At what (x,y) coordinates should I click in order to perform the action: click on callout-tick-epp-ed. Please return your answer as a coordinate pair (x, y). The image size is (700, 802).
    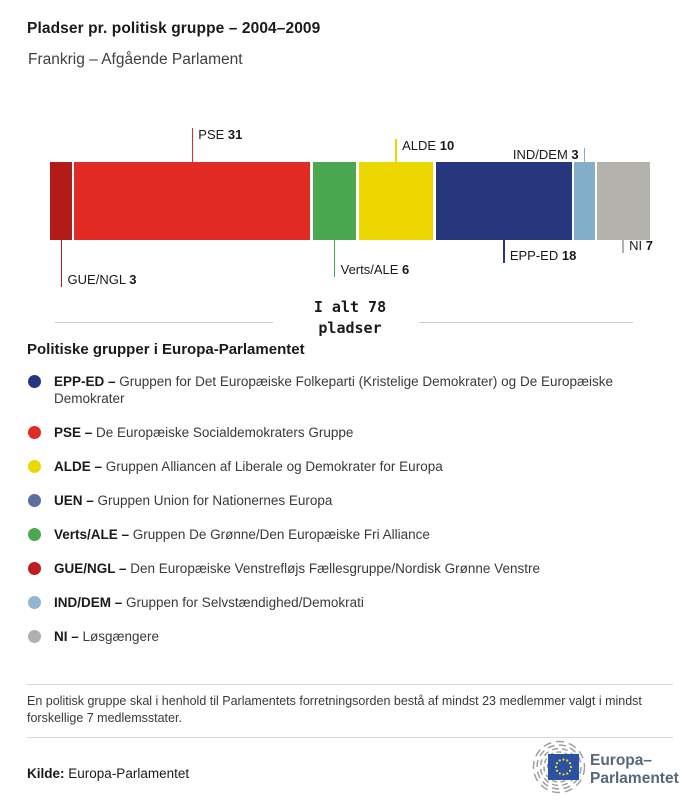
    Looking at the image, I should click on (504, 251).